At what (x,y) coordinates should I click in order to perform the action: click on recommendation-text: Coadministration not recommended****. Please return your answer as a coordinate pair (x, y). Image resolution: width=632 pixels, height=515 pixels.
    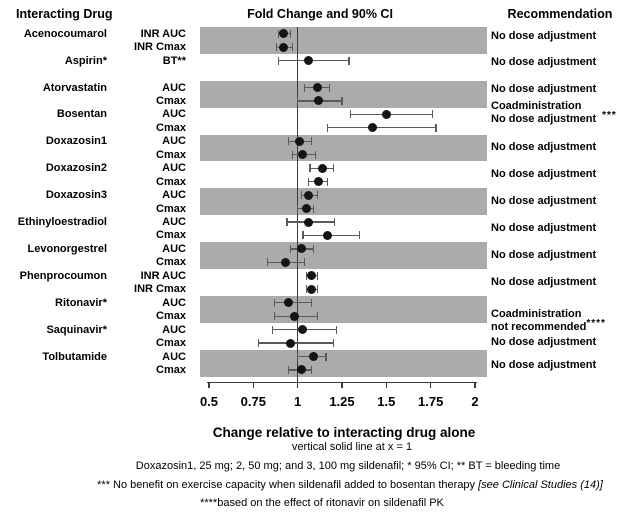
    Looking at the image, I should click on (561, 321).